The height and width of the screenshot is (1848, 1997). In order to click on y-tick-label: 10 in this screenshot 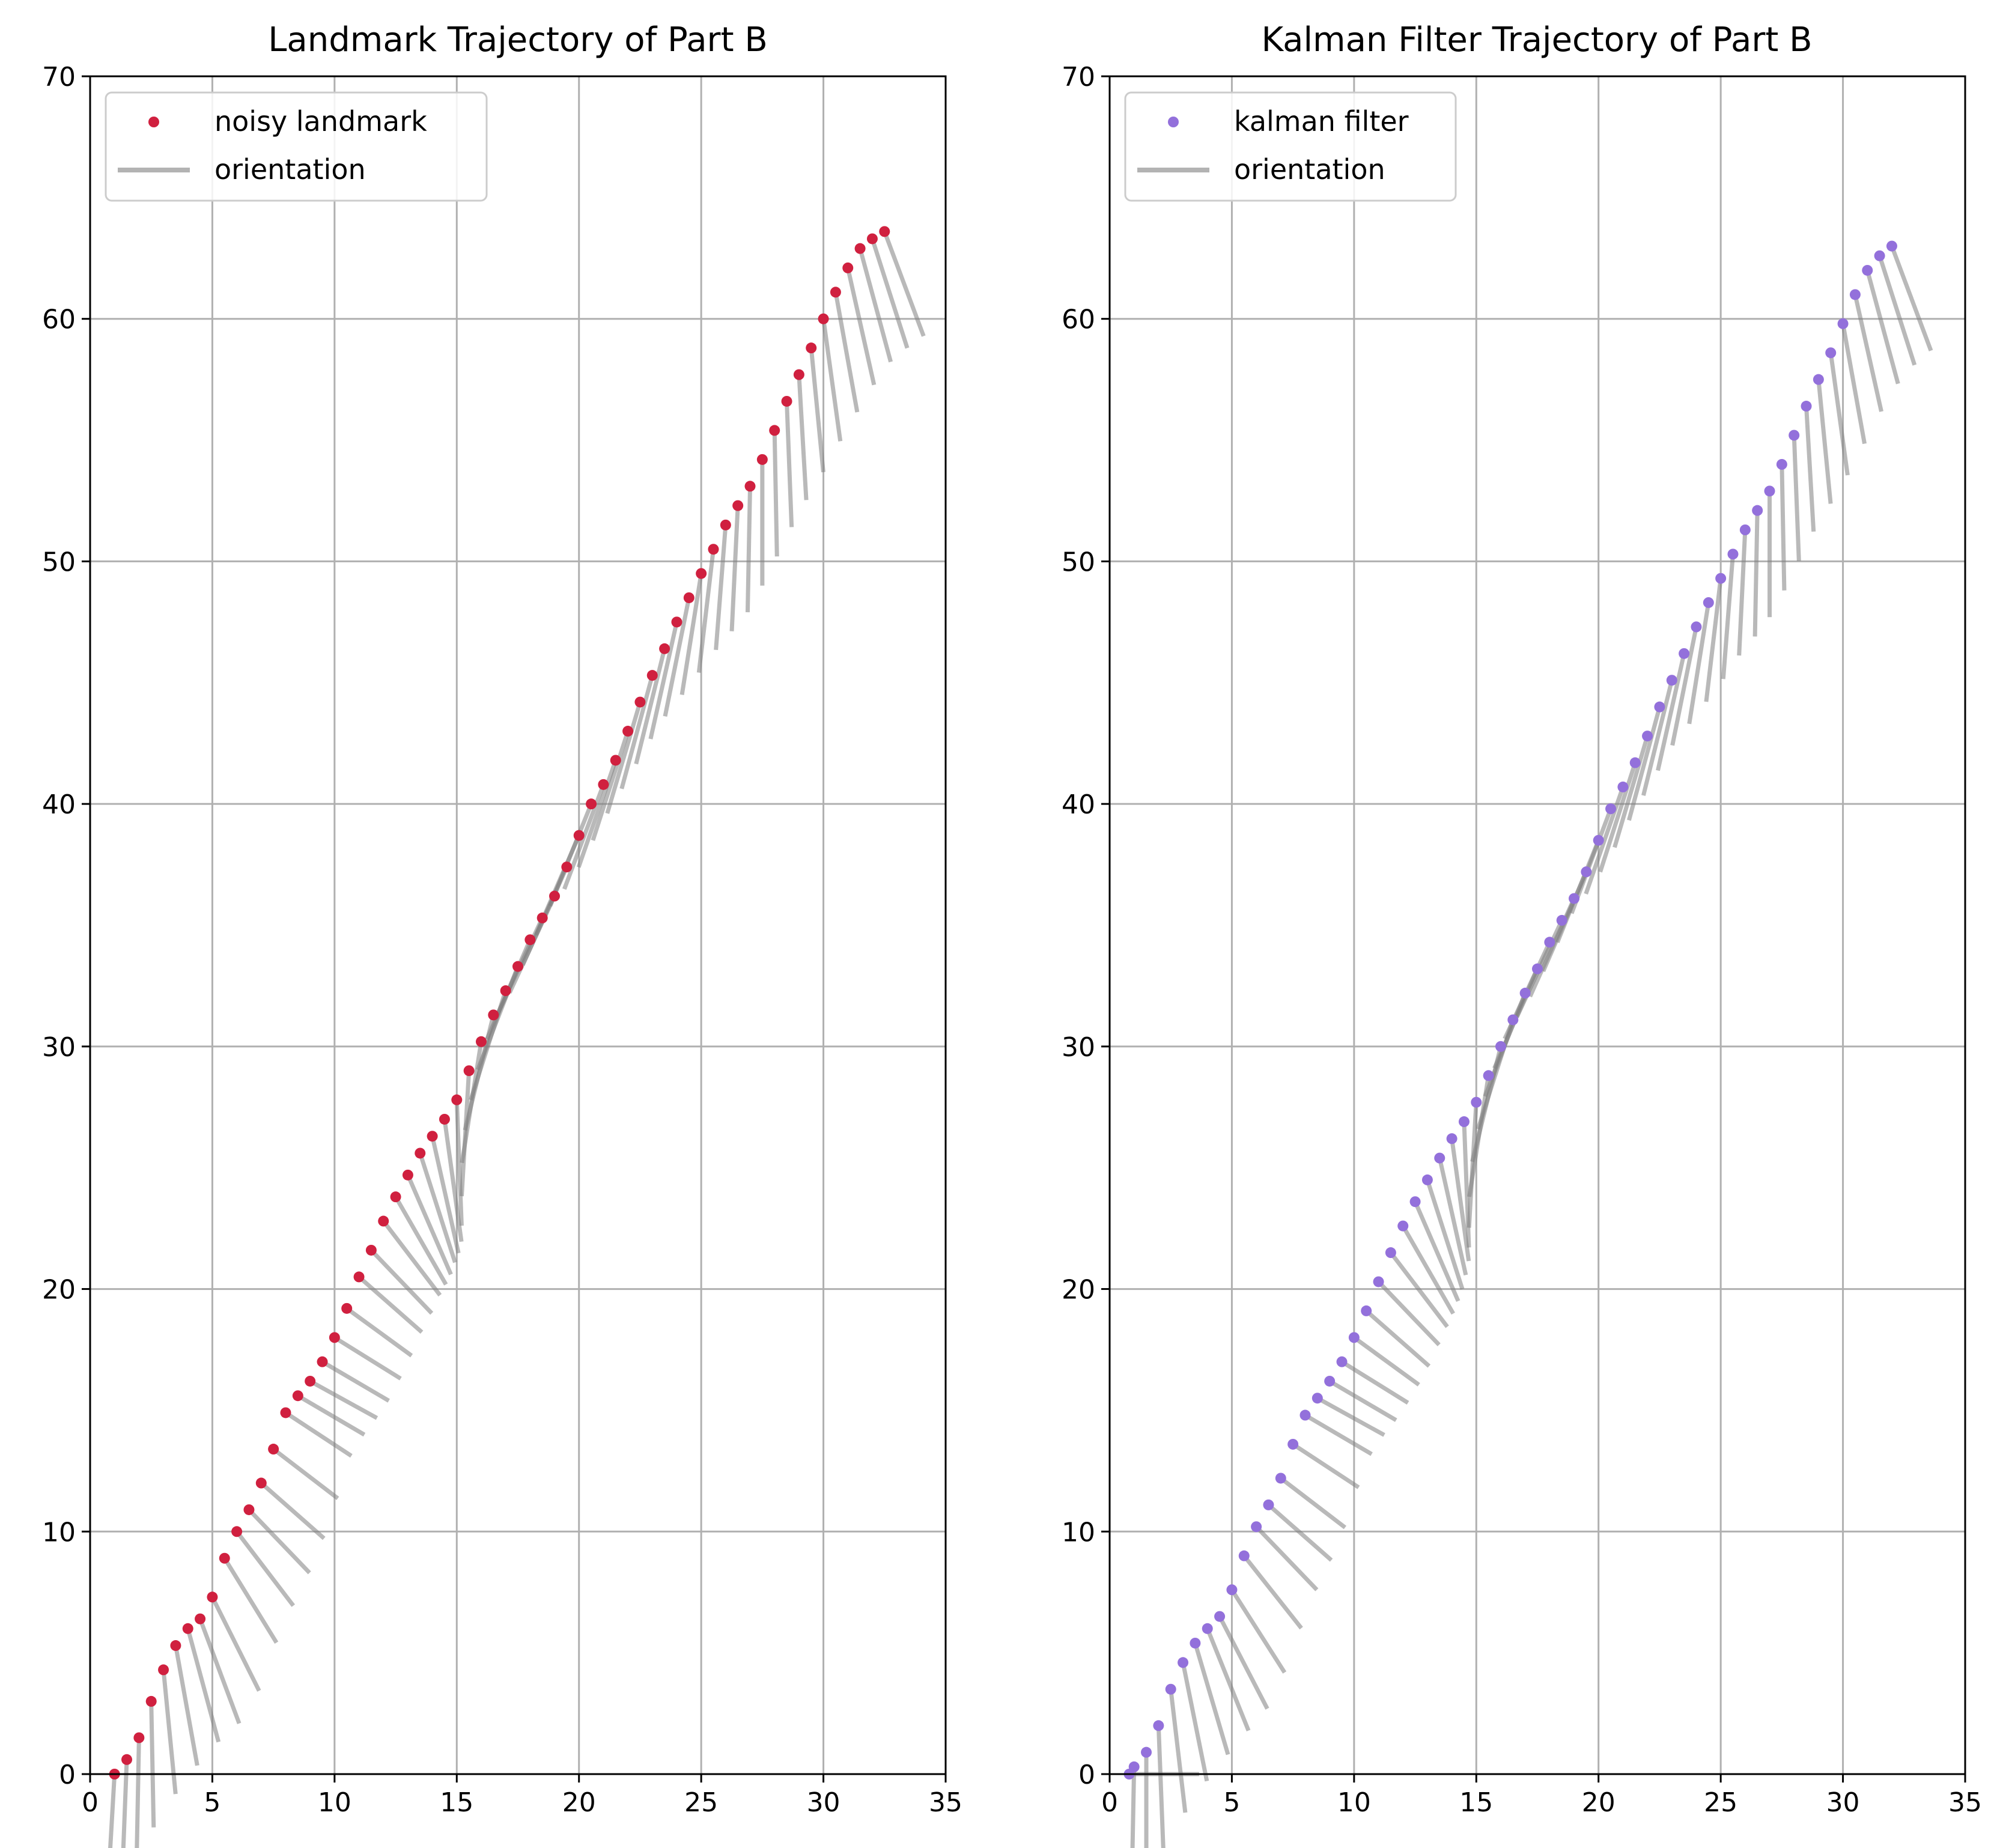, I will do `click(1078, 1532)`.